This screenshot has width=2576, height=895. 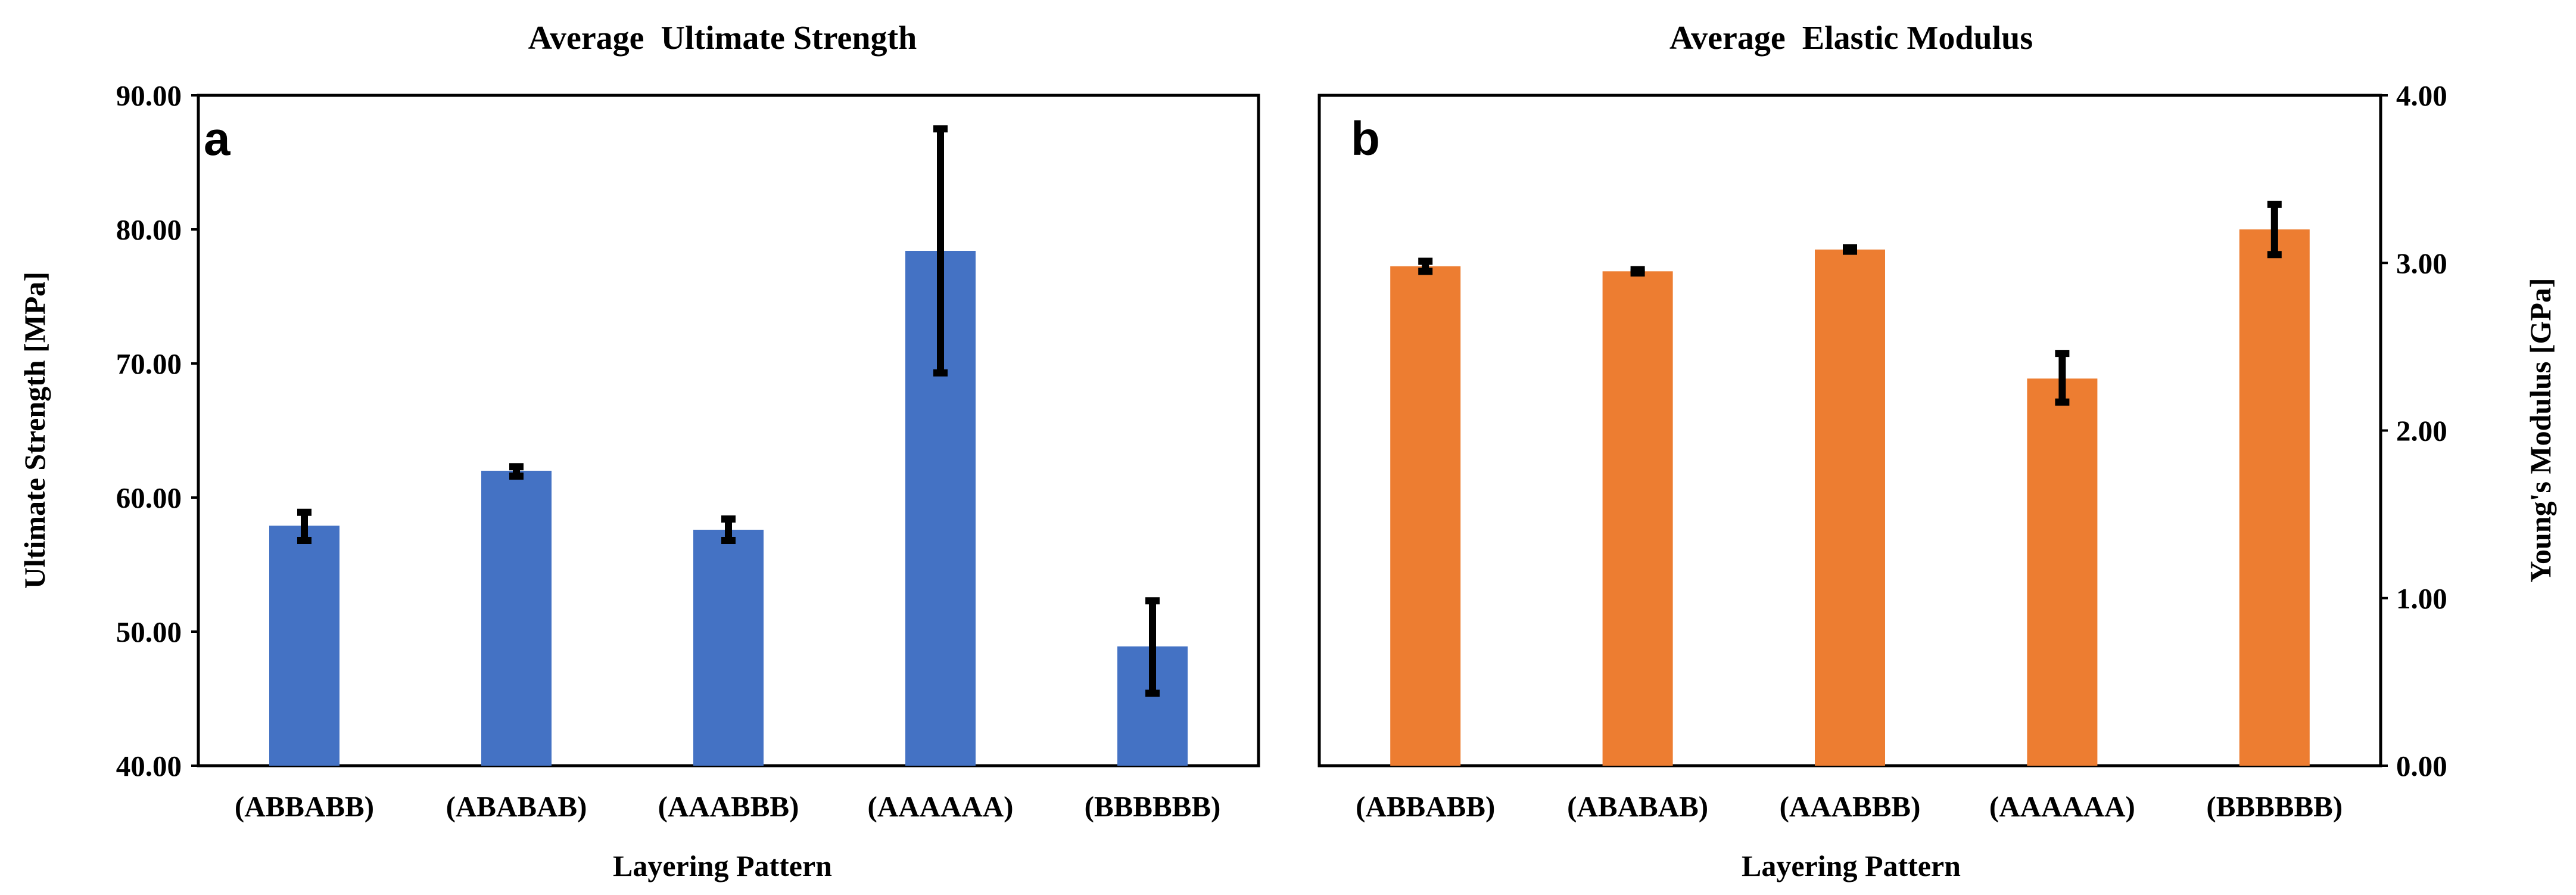 I want to click on panel-b-x-tick-label-3: (AAABBB), so click(x=1850, y=806).